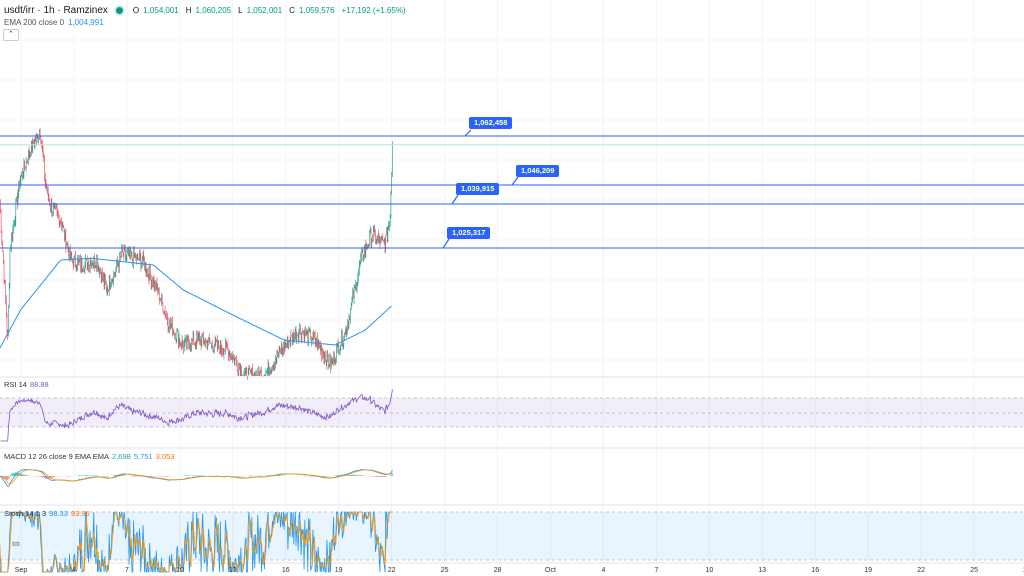 Image resolution: width=1024 pixels, height=576 pixels. Describe the element at coordinates (196, 477) in the screenshot. I see `macd-signal-line` at that location.